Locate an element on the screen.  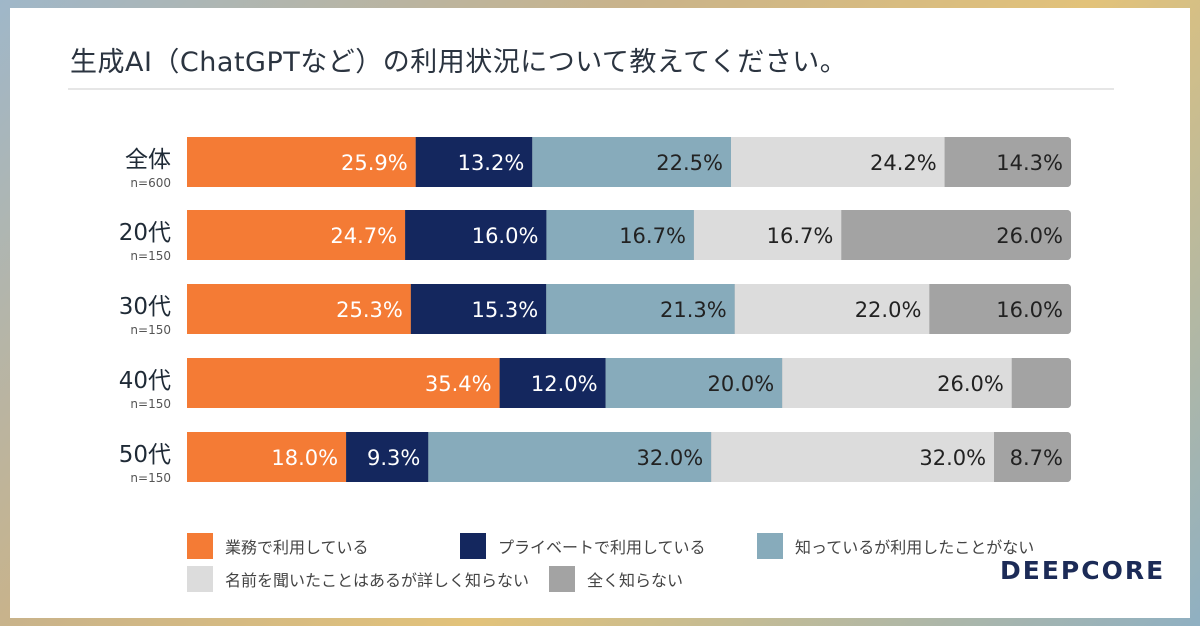
legend-label: 業務で利用している is located at coordinates (297, 547).